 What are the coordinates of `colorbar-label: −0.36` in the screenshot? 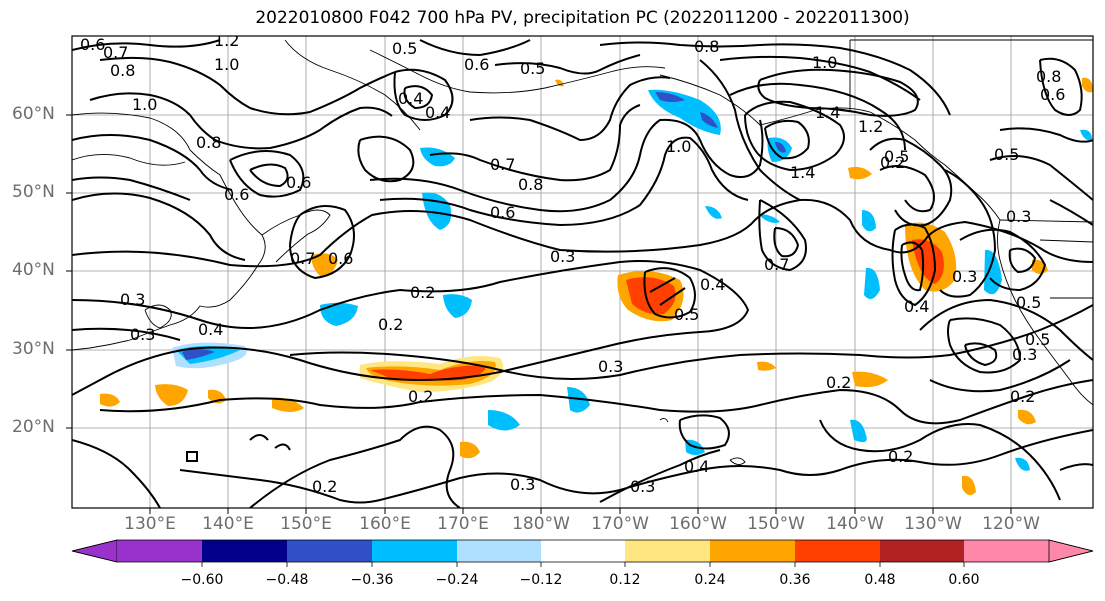 It's located at (372, 580).